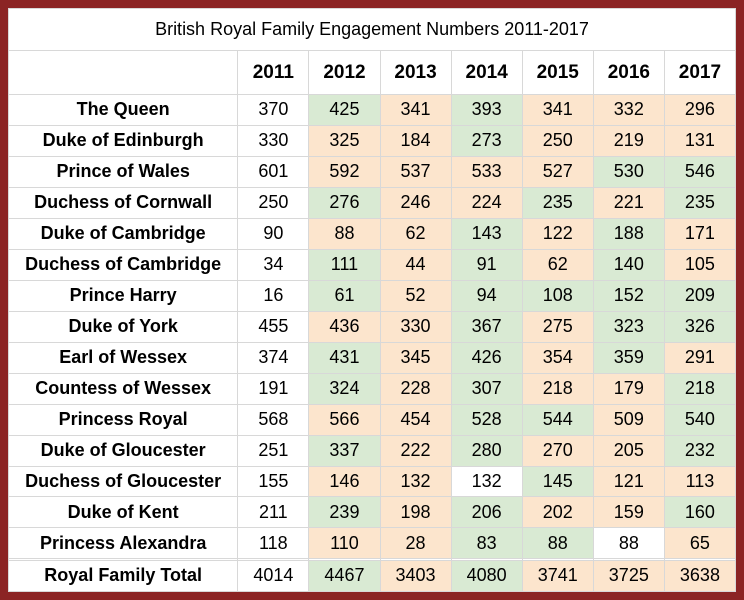  I want to click on value-cell: 155, so click(273, 481).